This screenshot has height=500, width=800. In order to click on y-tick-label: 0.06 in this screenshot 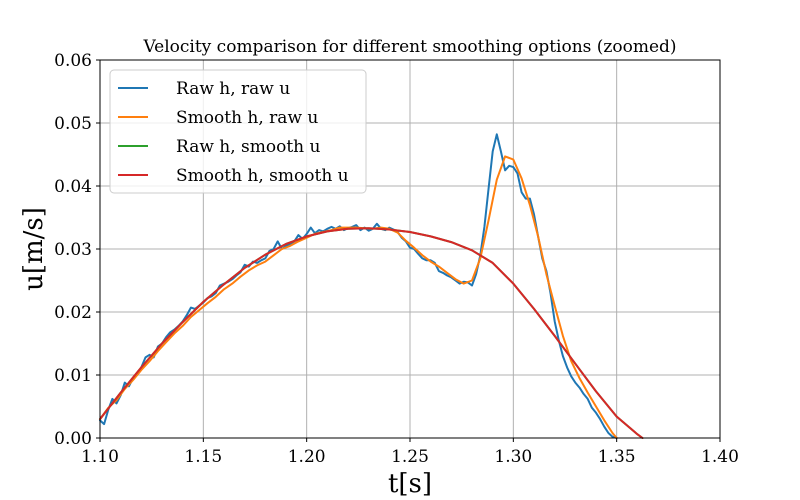, I will do `click(73, 61)`.